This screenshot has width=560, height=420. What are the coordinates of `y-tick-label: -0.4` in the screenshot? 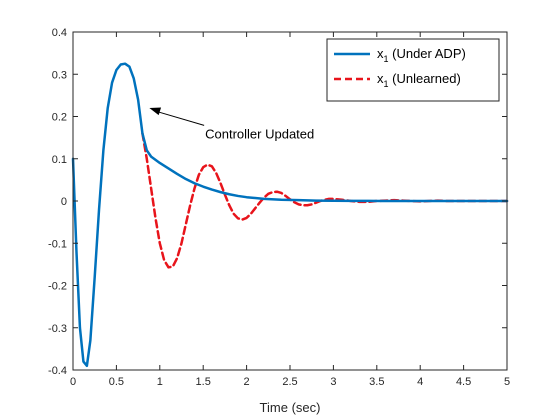 It's located at (57, 371).